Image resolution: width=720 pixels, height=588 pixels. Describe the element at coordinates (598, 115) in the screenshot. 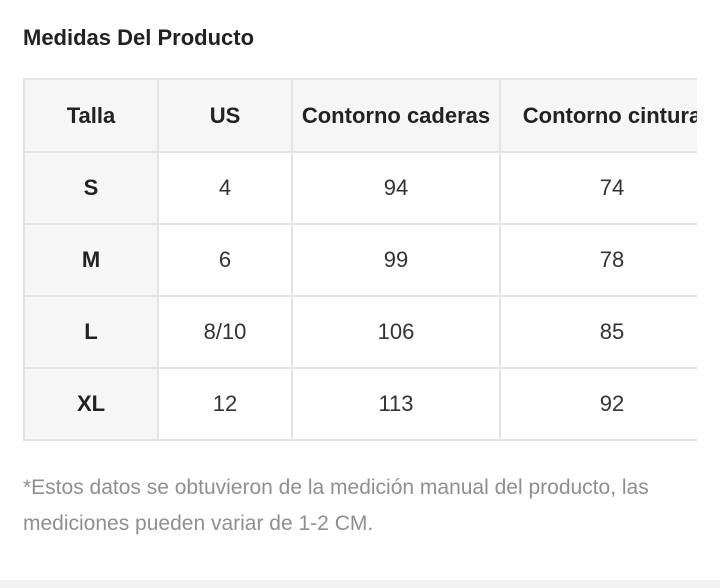

I see `header-contorno-cintura: Contorno cintura` at that location.